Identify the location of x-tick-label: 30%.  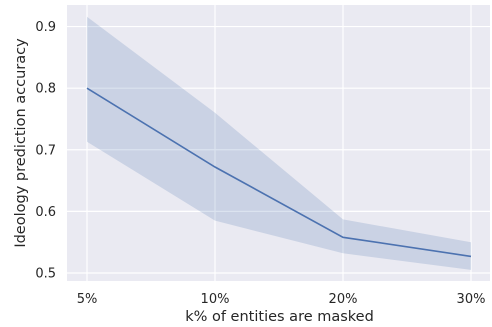
(471, 299).